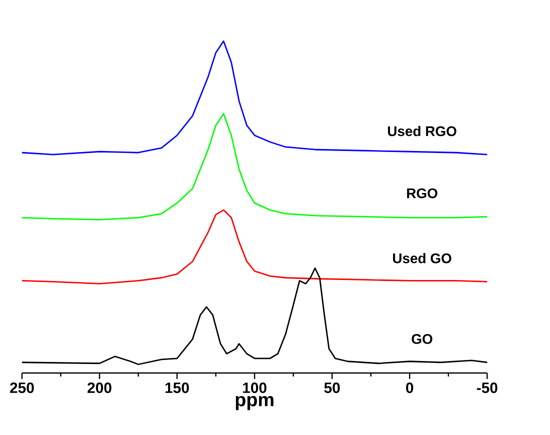 The height and width of the screenshot is (435, 550). What do you see at coordinates (100, 388) in the screenshot?
I see `x-tick-label: 200` at bounding box center [100, 388].